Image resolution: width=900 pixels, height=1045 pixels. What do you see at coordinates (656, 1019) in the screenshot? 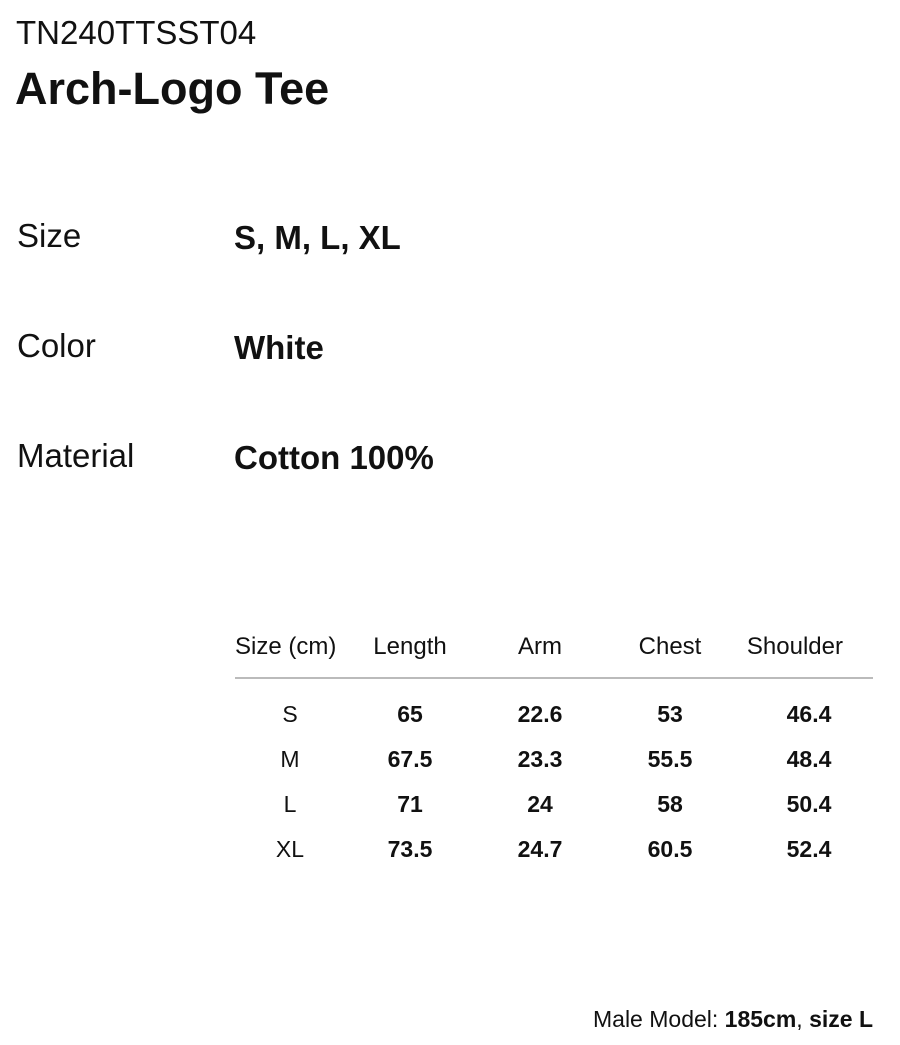
I see `model-label: Male Model:` at bounding box center [656, 1019].